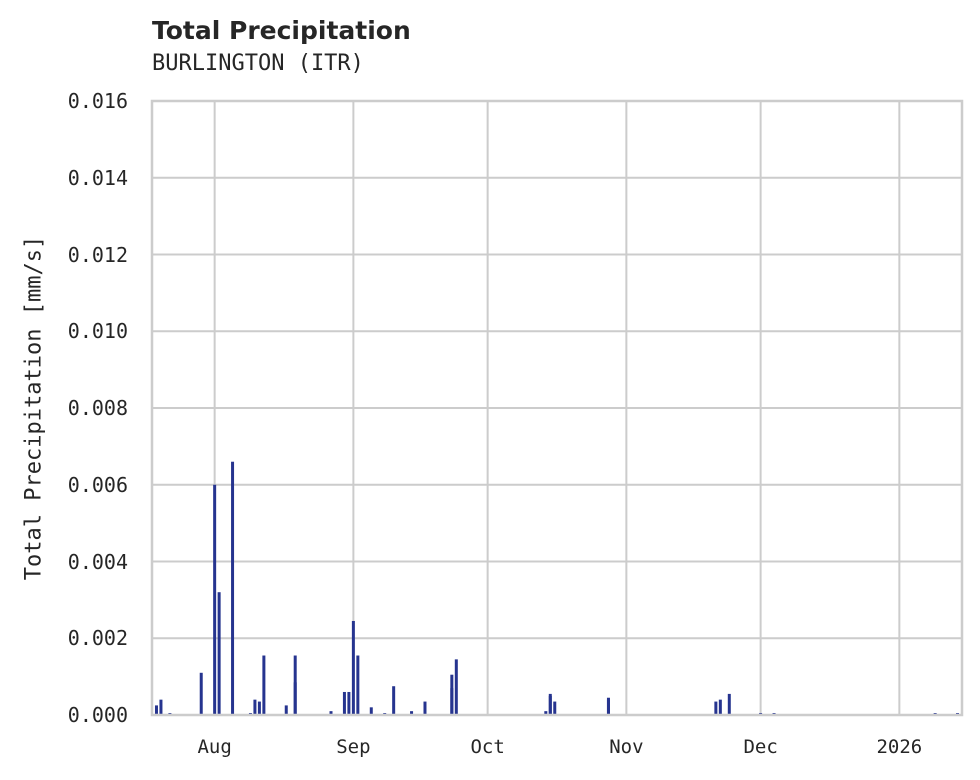 This screenshot has width=980, height=780. Describe the element at coordinates (97, 715) in the screenshot. I see `y-tick-label: 0.000` at that location.